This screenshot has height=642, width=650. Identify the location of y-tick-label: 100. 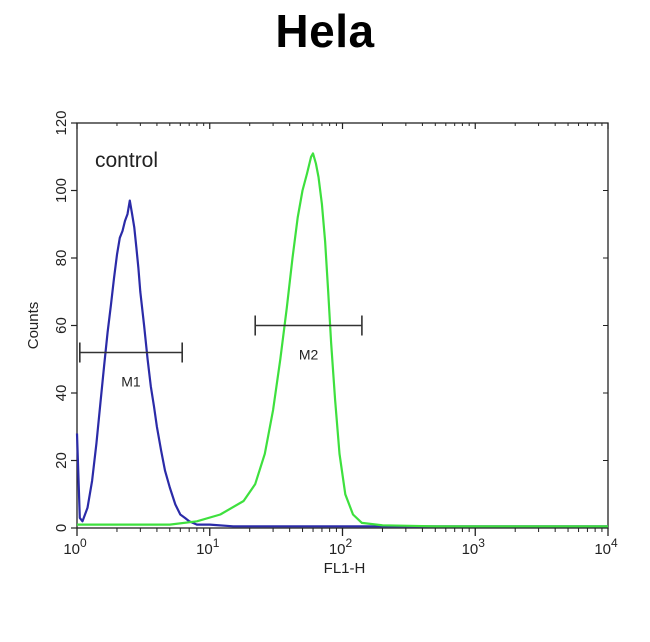
(61, 190).